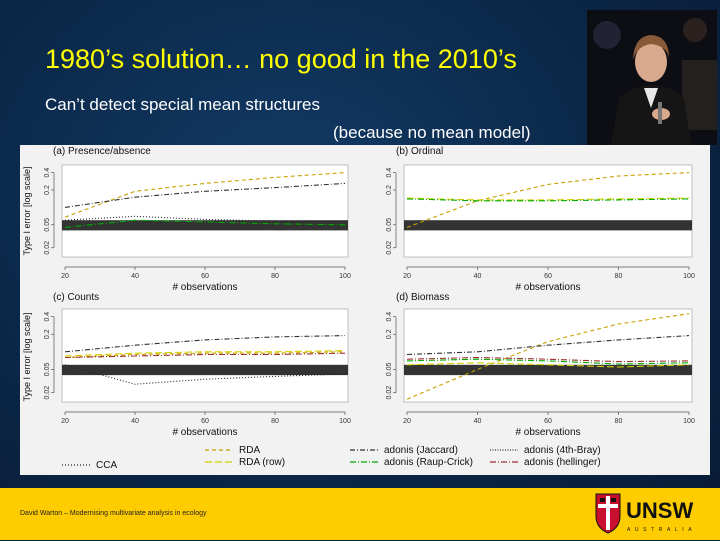 This screenshot has width=720, height=541. Describe the element at coordinates (102, 151) in the screenshot. I see `panel-title: (a) Presence/absence` at that location.